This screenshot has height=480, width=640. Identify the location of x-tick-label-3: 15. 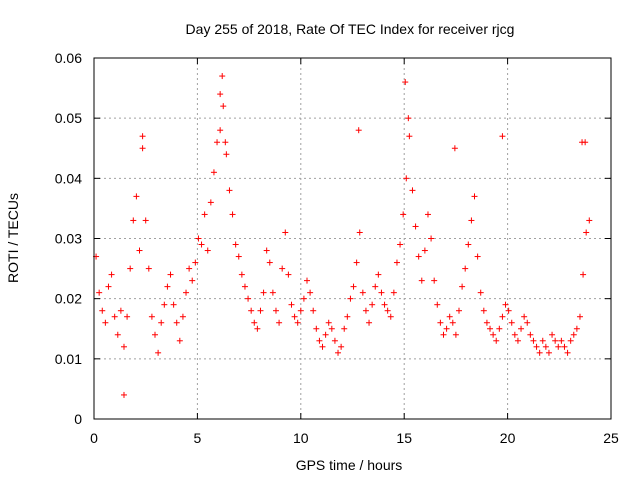
(404, 438).